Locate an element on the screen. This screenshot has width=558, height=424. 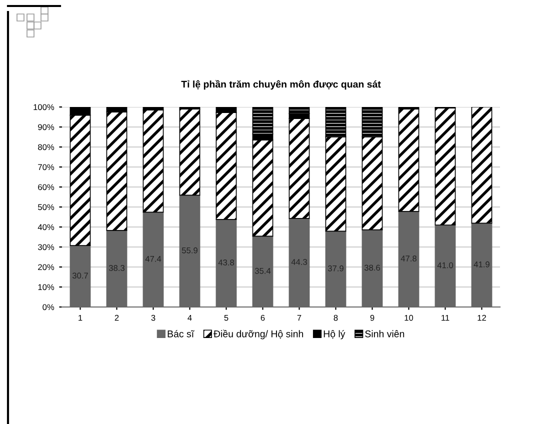
data-label: 38.3 is located at coordinates (116, 268).